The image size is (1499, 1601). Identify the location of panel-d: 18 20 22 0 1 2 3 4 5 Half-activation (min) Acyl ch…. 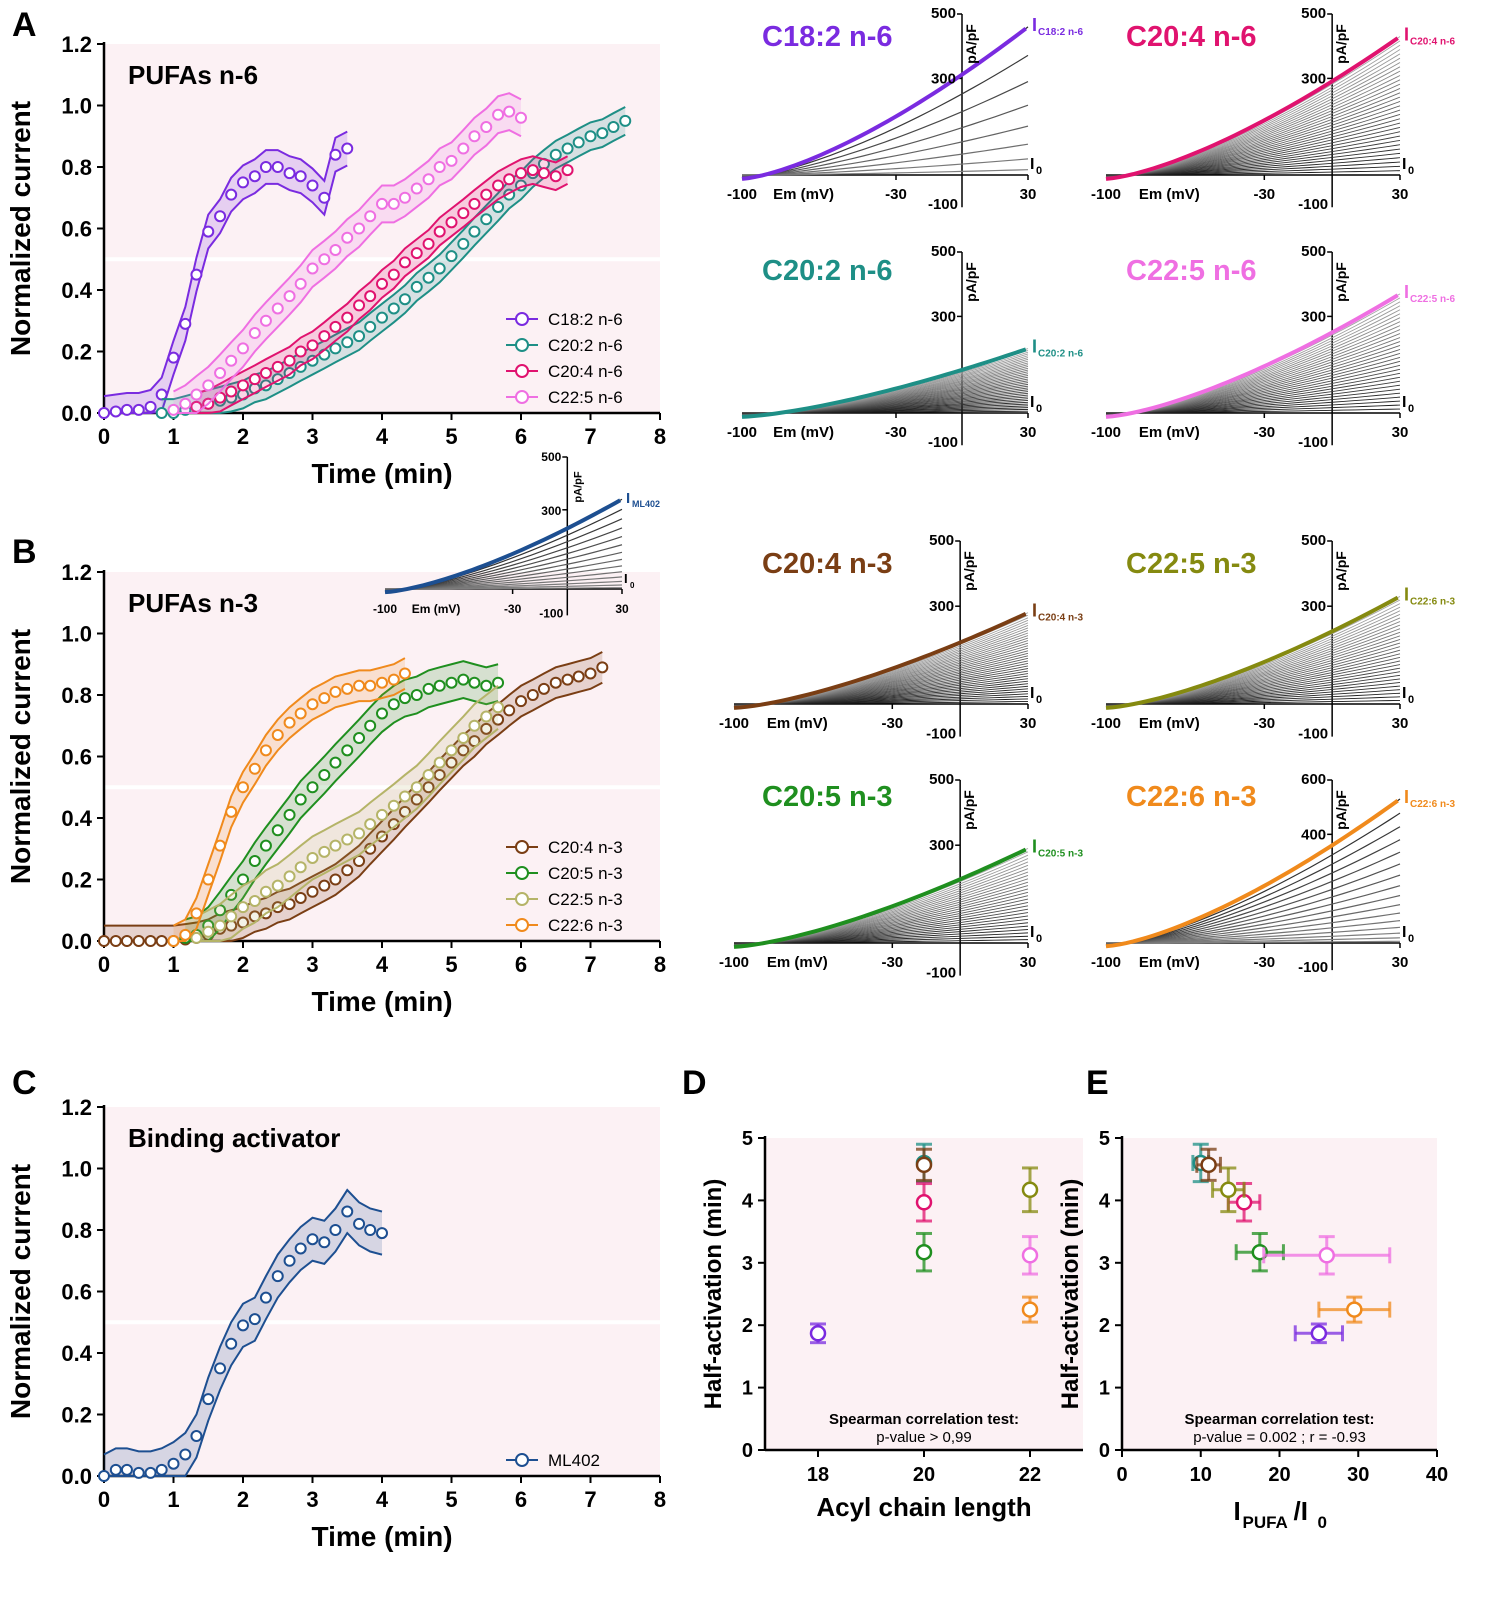
(891, 1325).